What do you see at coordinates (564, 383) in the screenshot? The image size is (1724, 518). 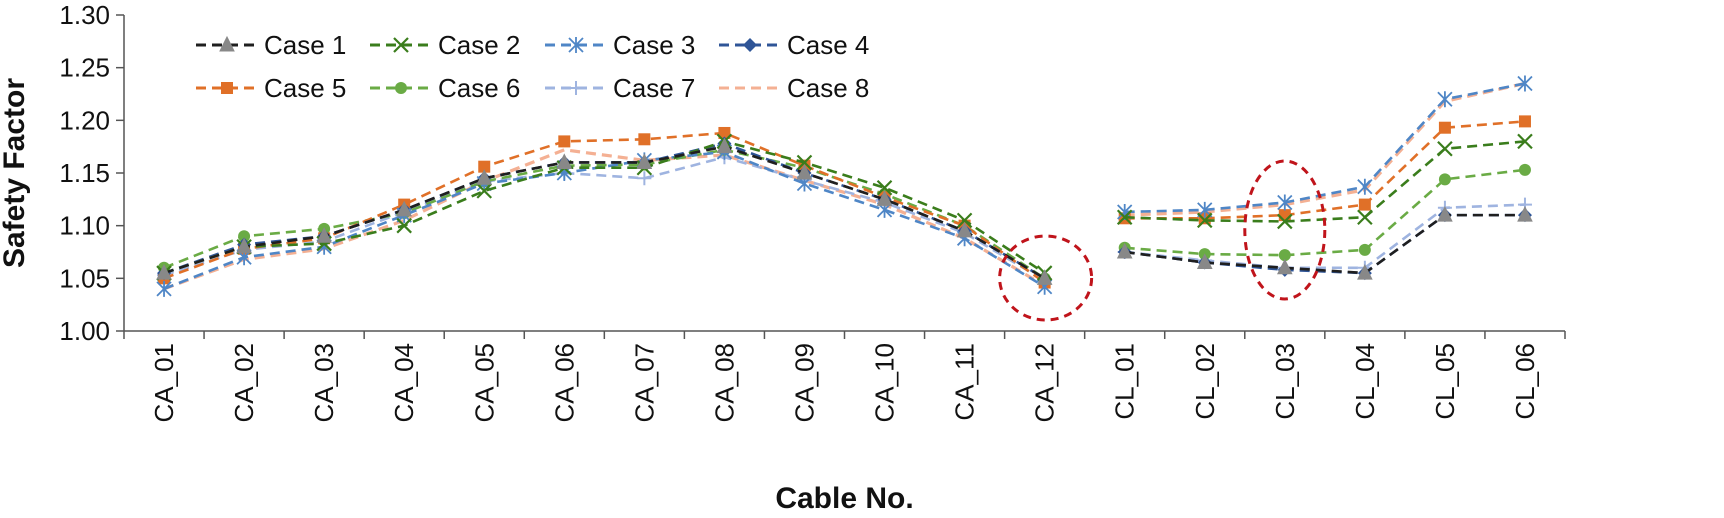 I see `x-tick-label: CA_06` at bounding box center [564, 383].